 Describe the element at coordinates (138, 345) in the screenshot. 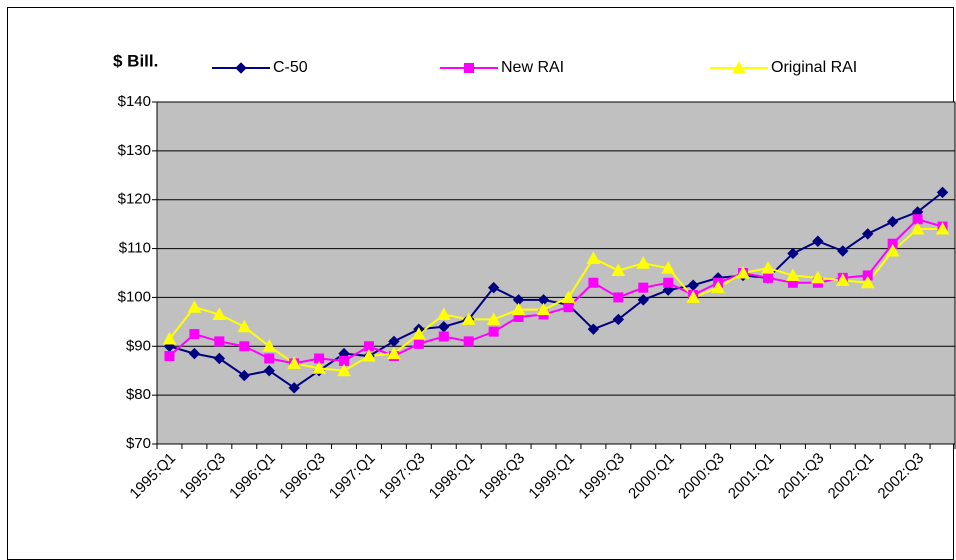

I see `y-tick-label: $90` at that location.